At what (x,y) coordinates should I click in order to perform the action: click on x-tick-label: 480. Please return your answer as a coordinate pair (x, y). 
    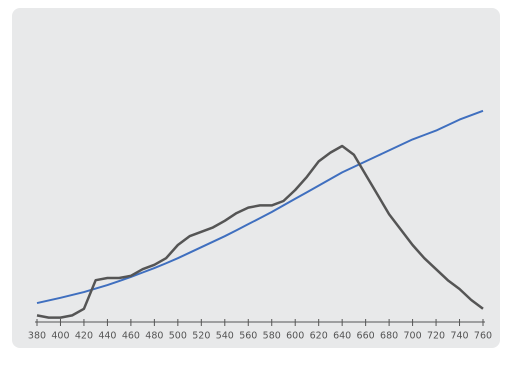
    Looking at the image, I should click on (154, 336).